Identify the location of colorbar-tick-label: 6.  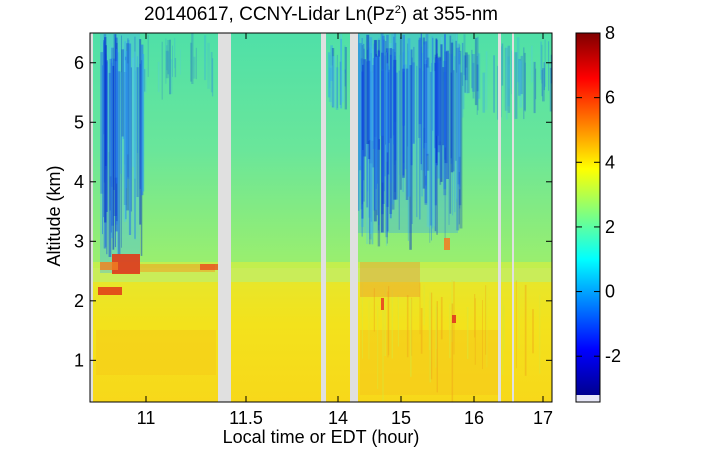
(610, 98).